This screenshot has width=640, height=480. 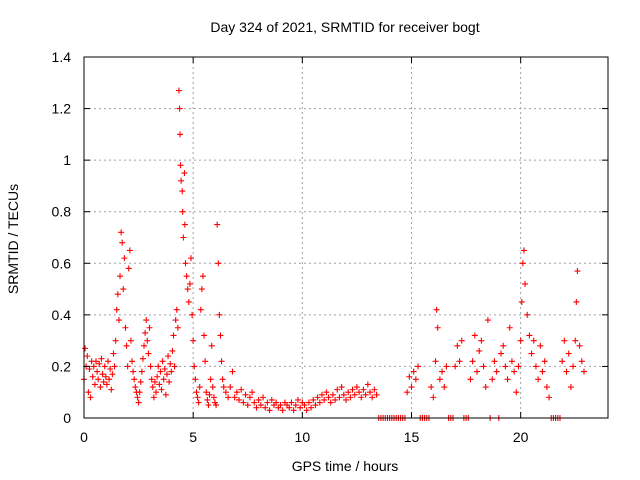 What do you see at coordinates (345, 466) in the screenshot?
I see `x-axis-label: GPS time / hours` at bounding box center [345, 466].